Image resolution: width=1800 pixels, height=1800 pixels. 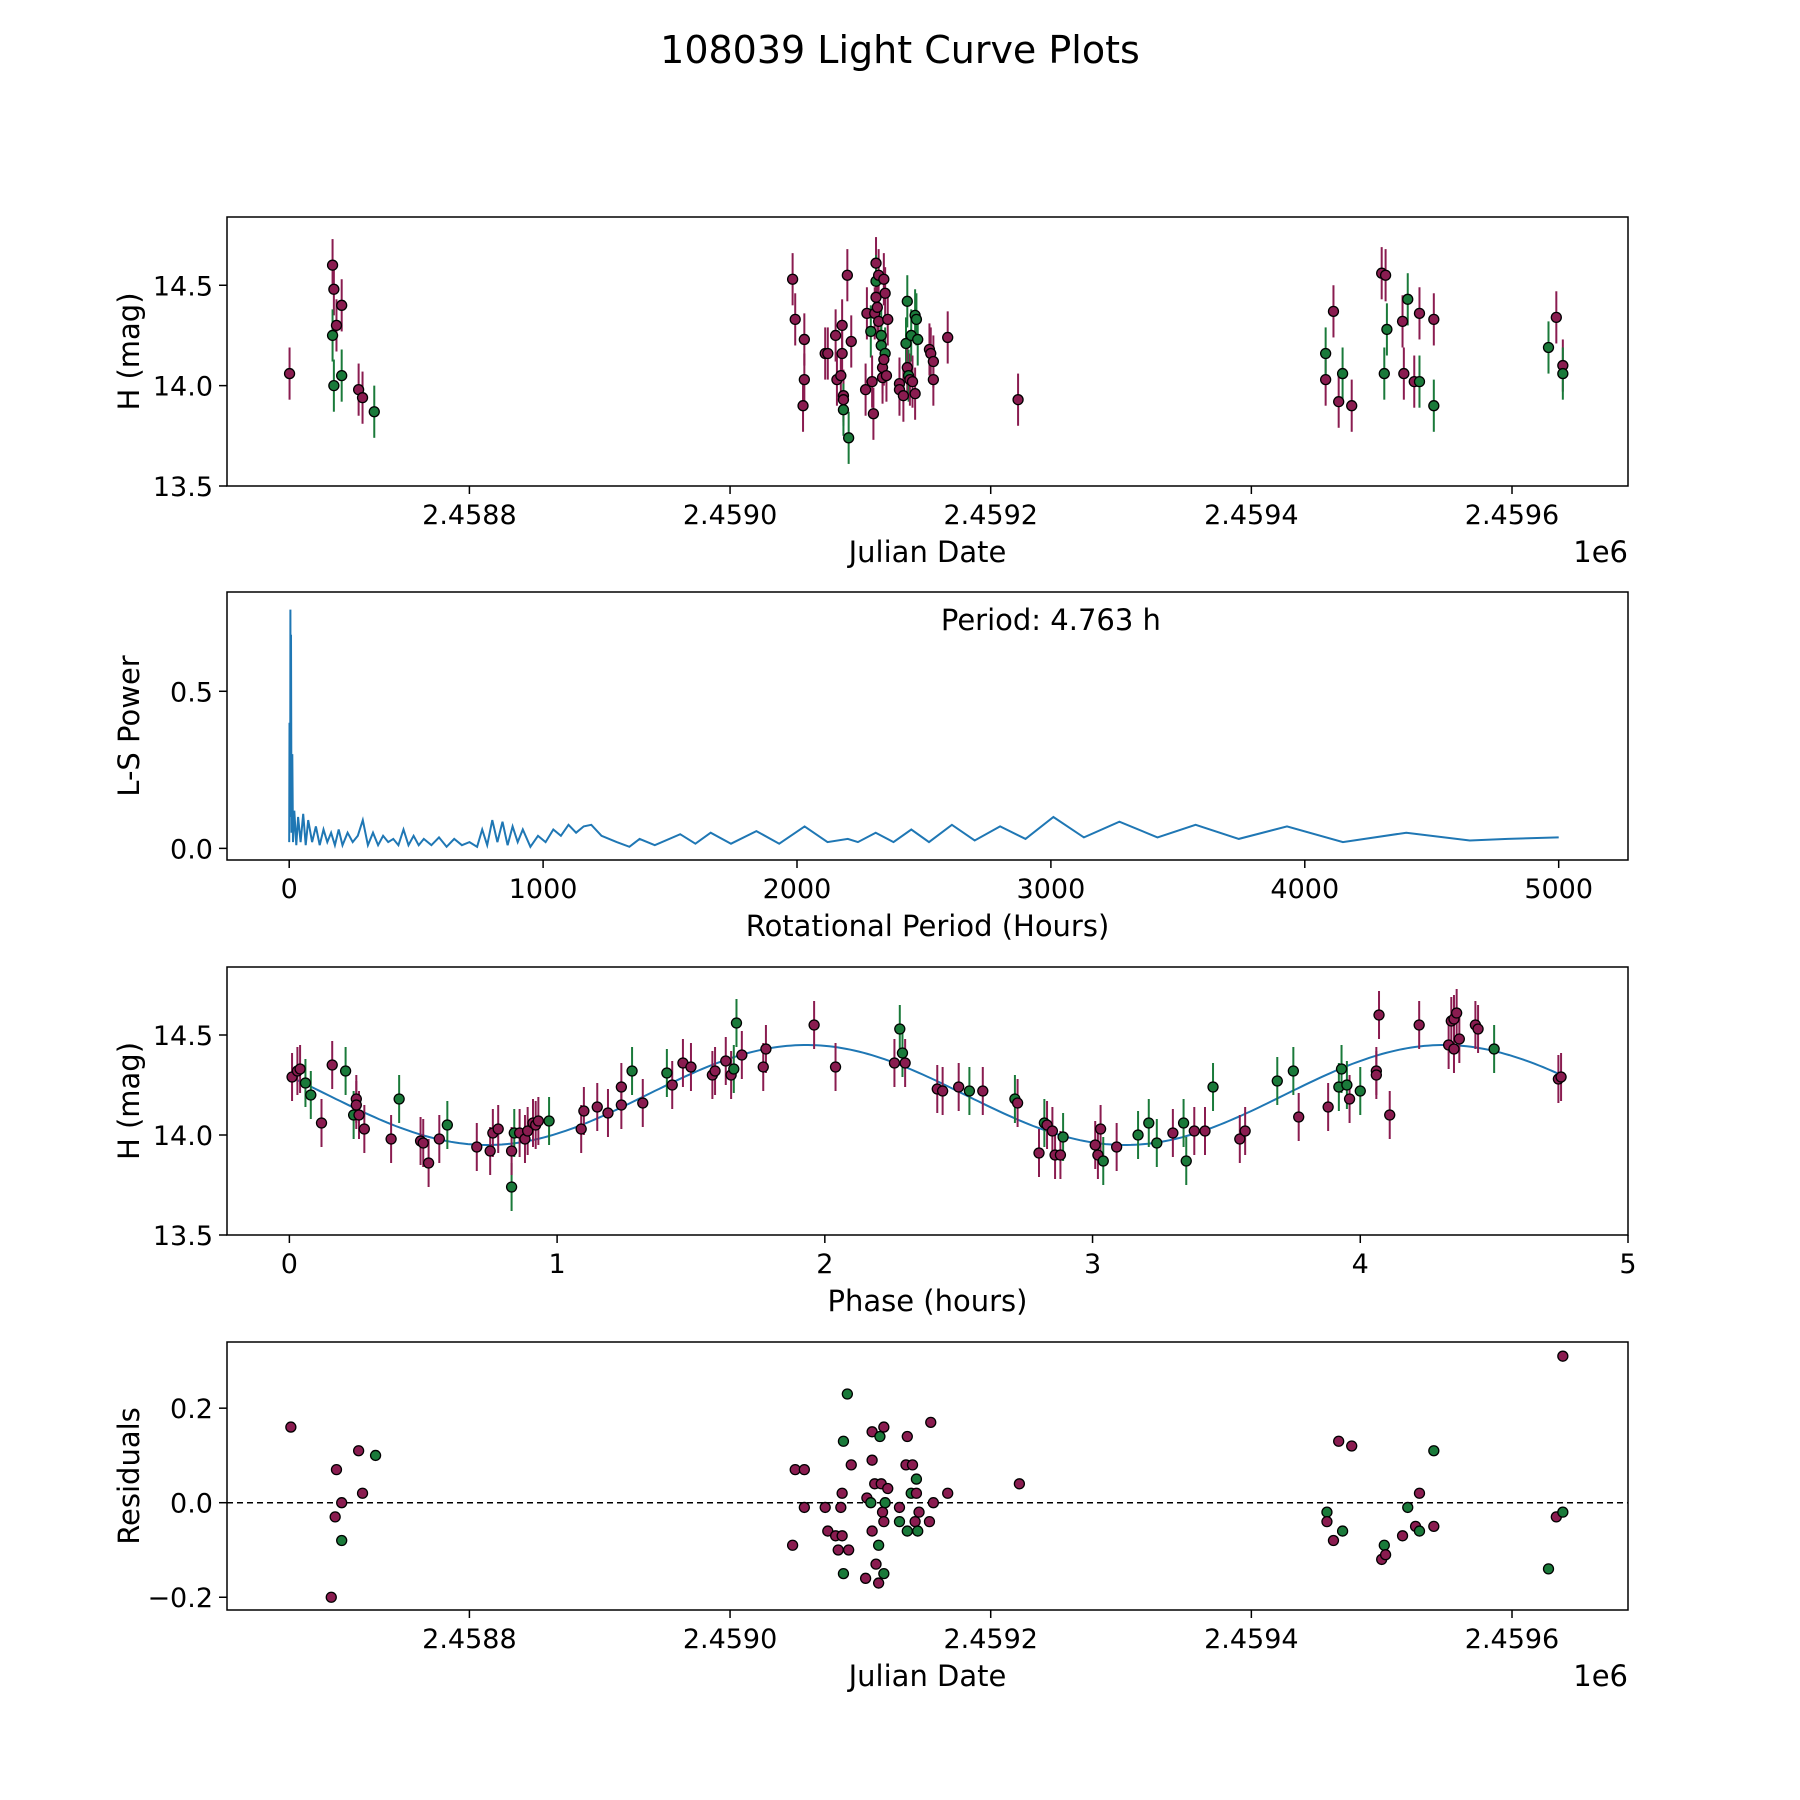 What do you see at coordinates (129, 725) in the screenshot?
I see `y-axis-label: L-S Power` at bounding box center [129, 725].